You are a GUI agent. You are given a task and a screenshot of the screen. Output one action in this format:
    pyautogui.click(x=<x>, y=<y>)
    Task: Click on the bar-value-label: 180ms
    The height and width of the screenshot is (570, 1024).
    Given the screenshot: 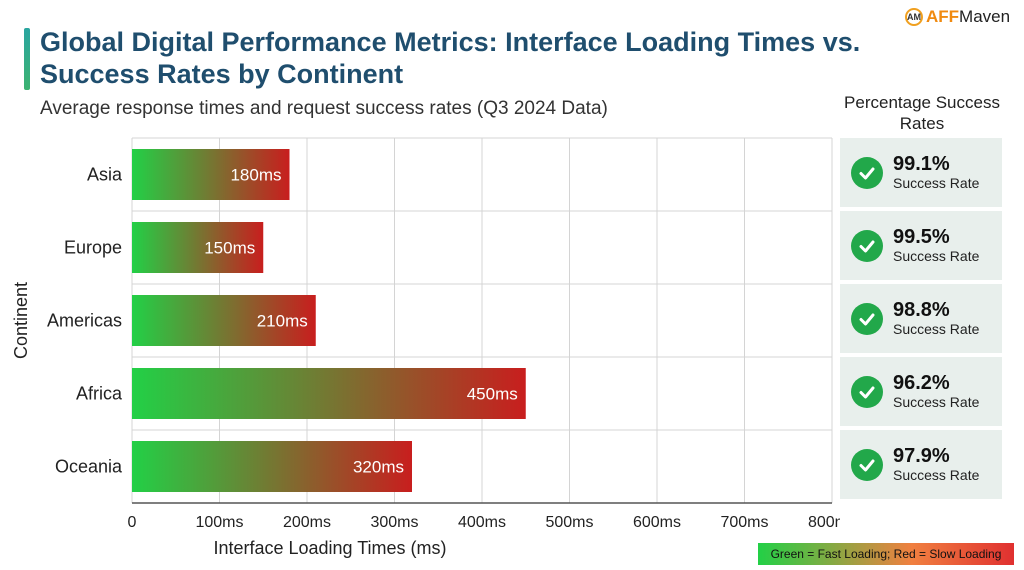 What is the action you would take?
    pyautogui.click(x=255, y=175)
    